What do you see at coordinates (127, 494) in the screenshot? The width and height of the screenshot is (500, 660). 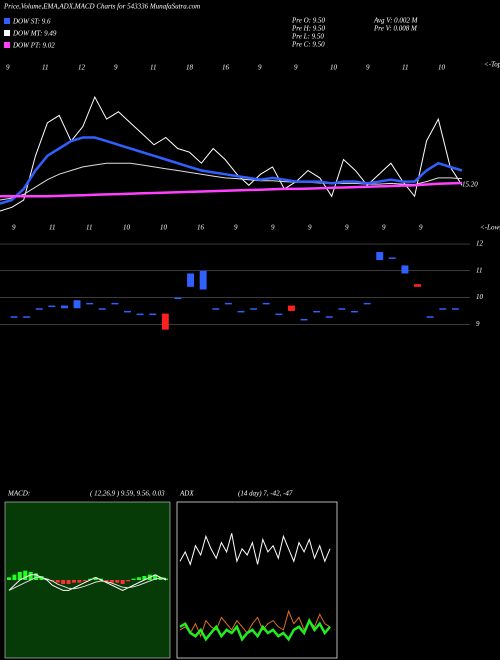 I see `panel-subtitle: ( 12,26,9 ) 9.59, 9.56, 0.03` at bounding box center [127, 494].